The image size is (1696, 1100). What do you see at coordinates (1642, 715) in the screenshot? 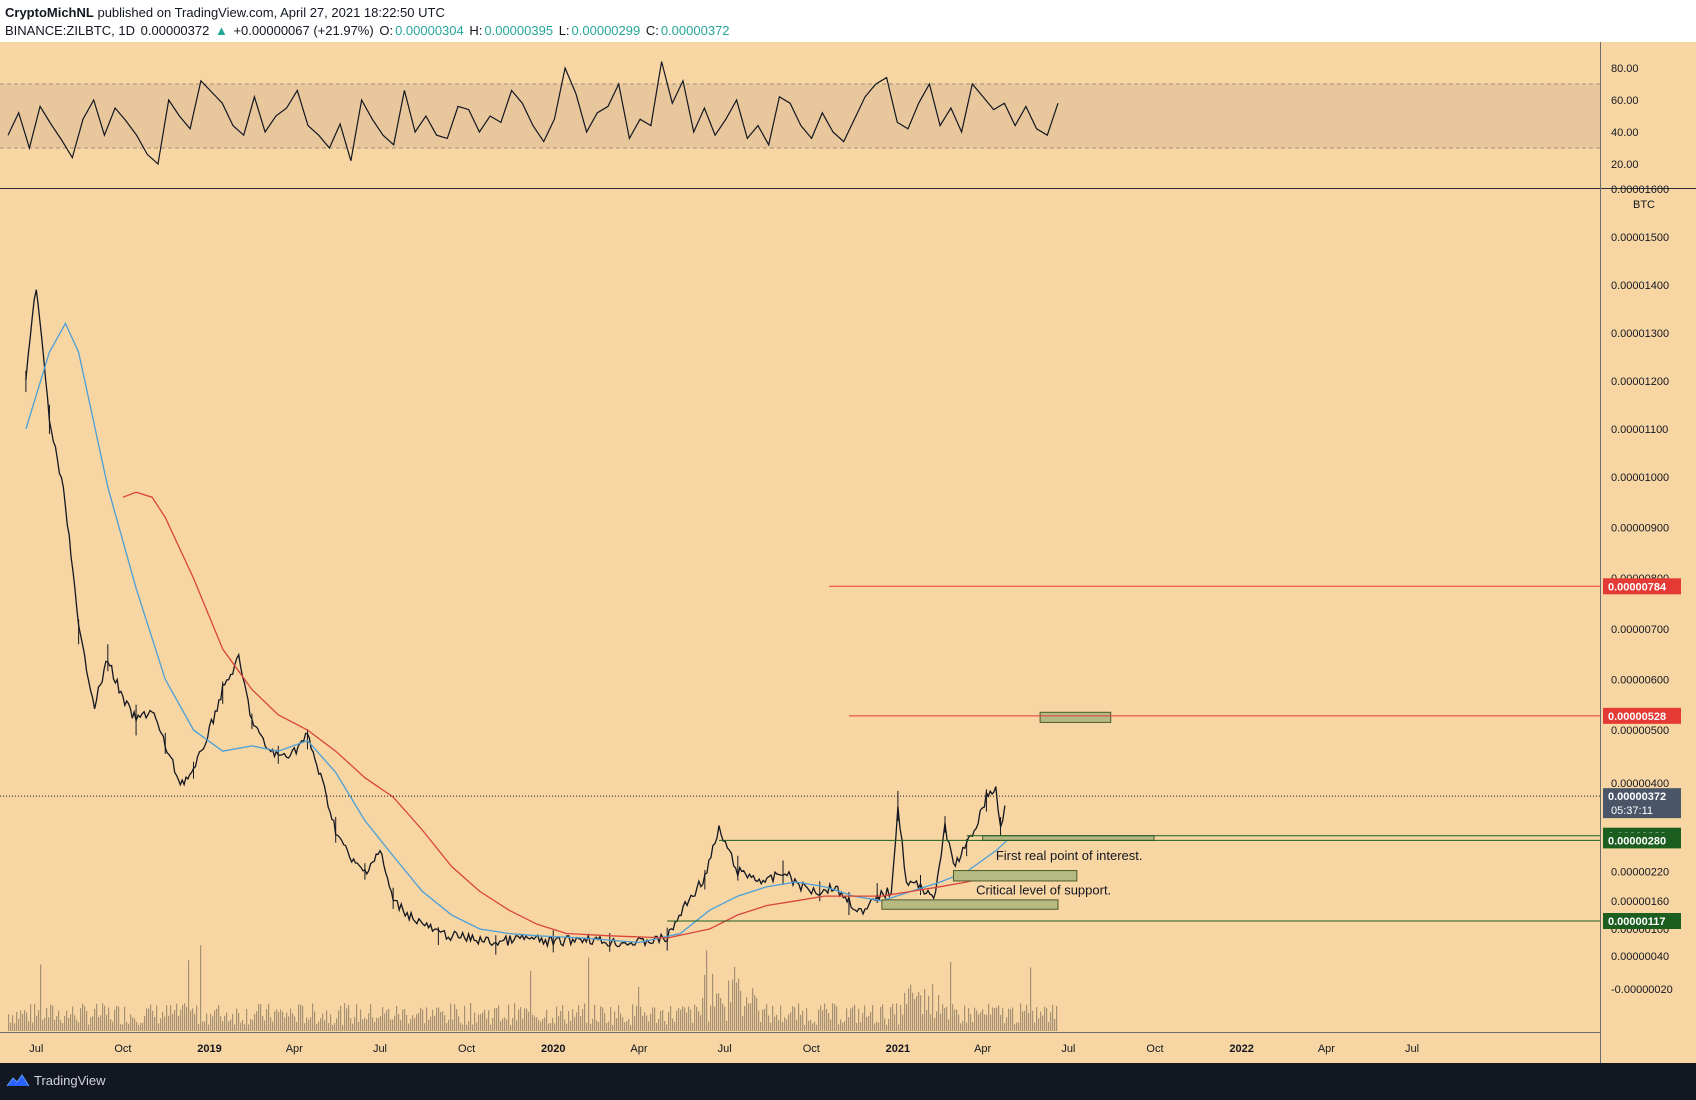
I see `level-price-tag` at bounding box center [1642, 715].